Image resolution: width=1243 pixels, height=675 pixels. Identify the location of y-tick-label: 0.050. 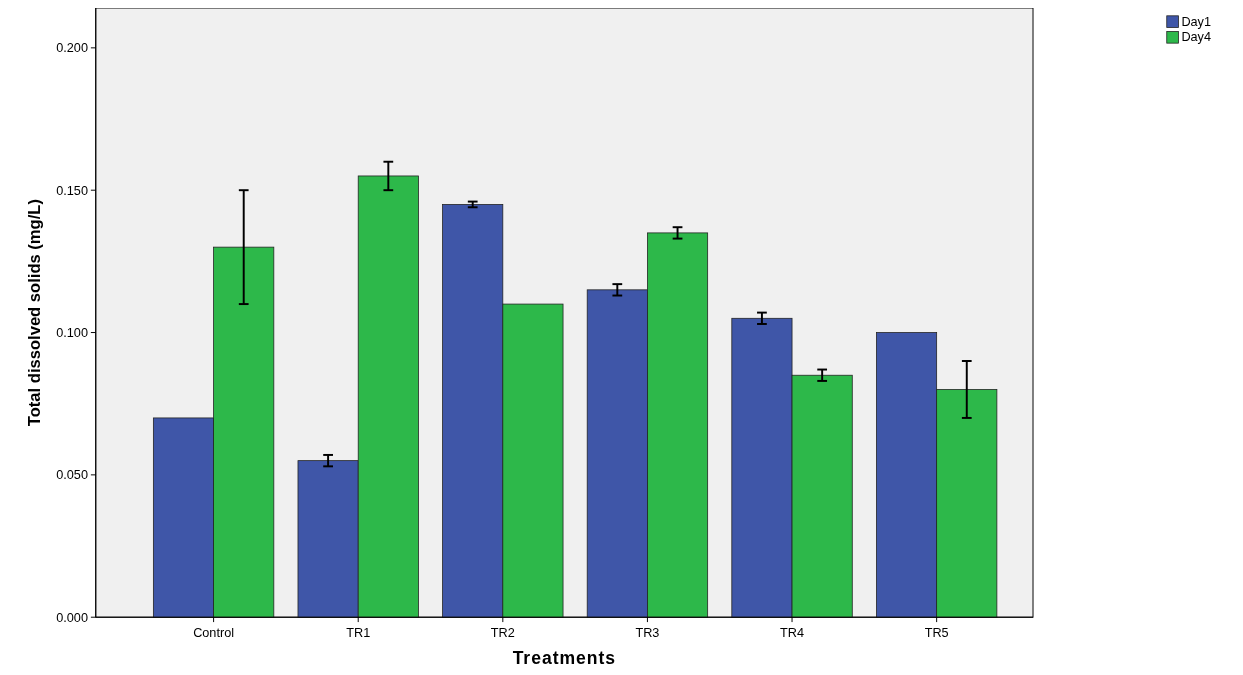
(72, 475).